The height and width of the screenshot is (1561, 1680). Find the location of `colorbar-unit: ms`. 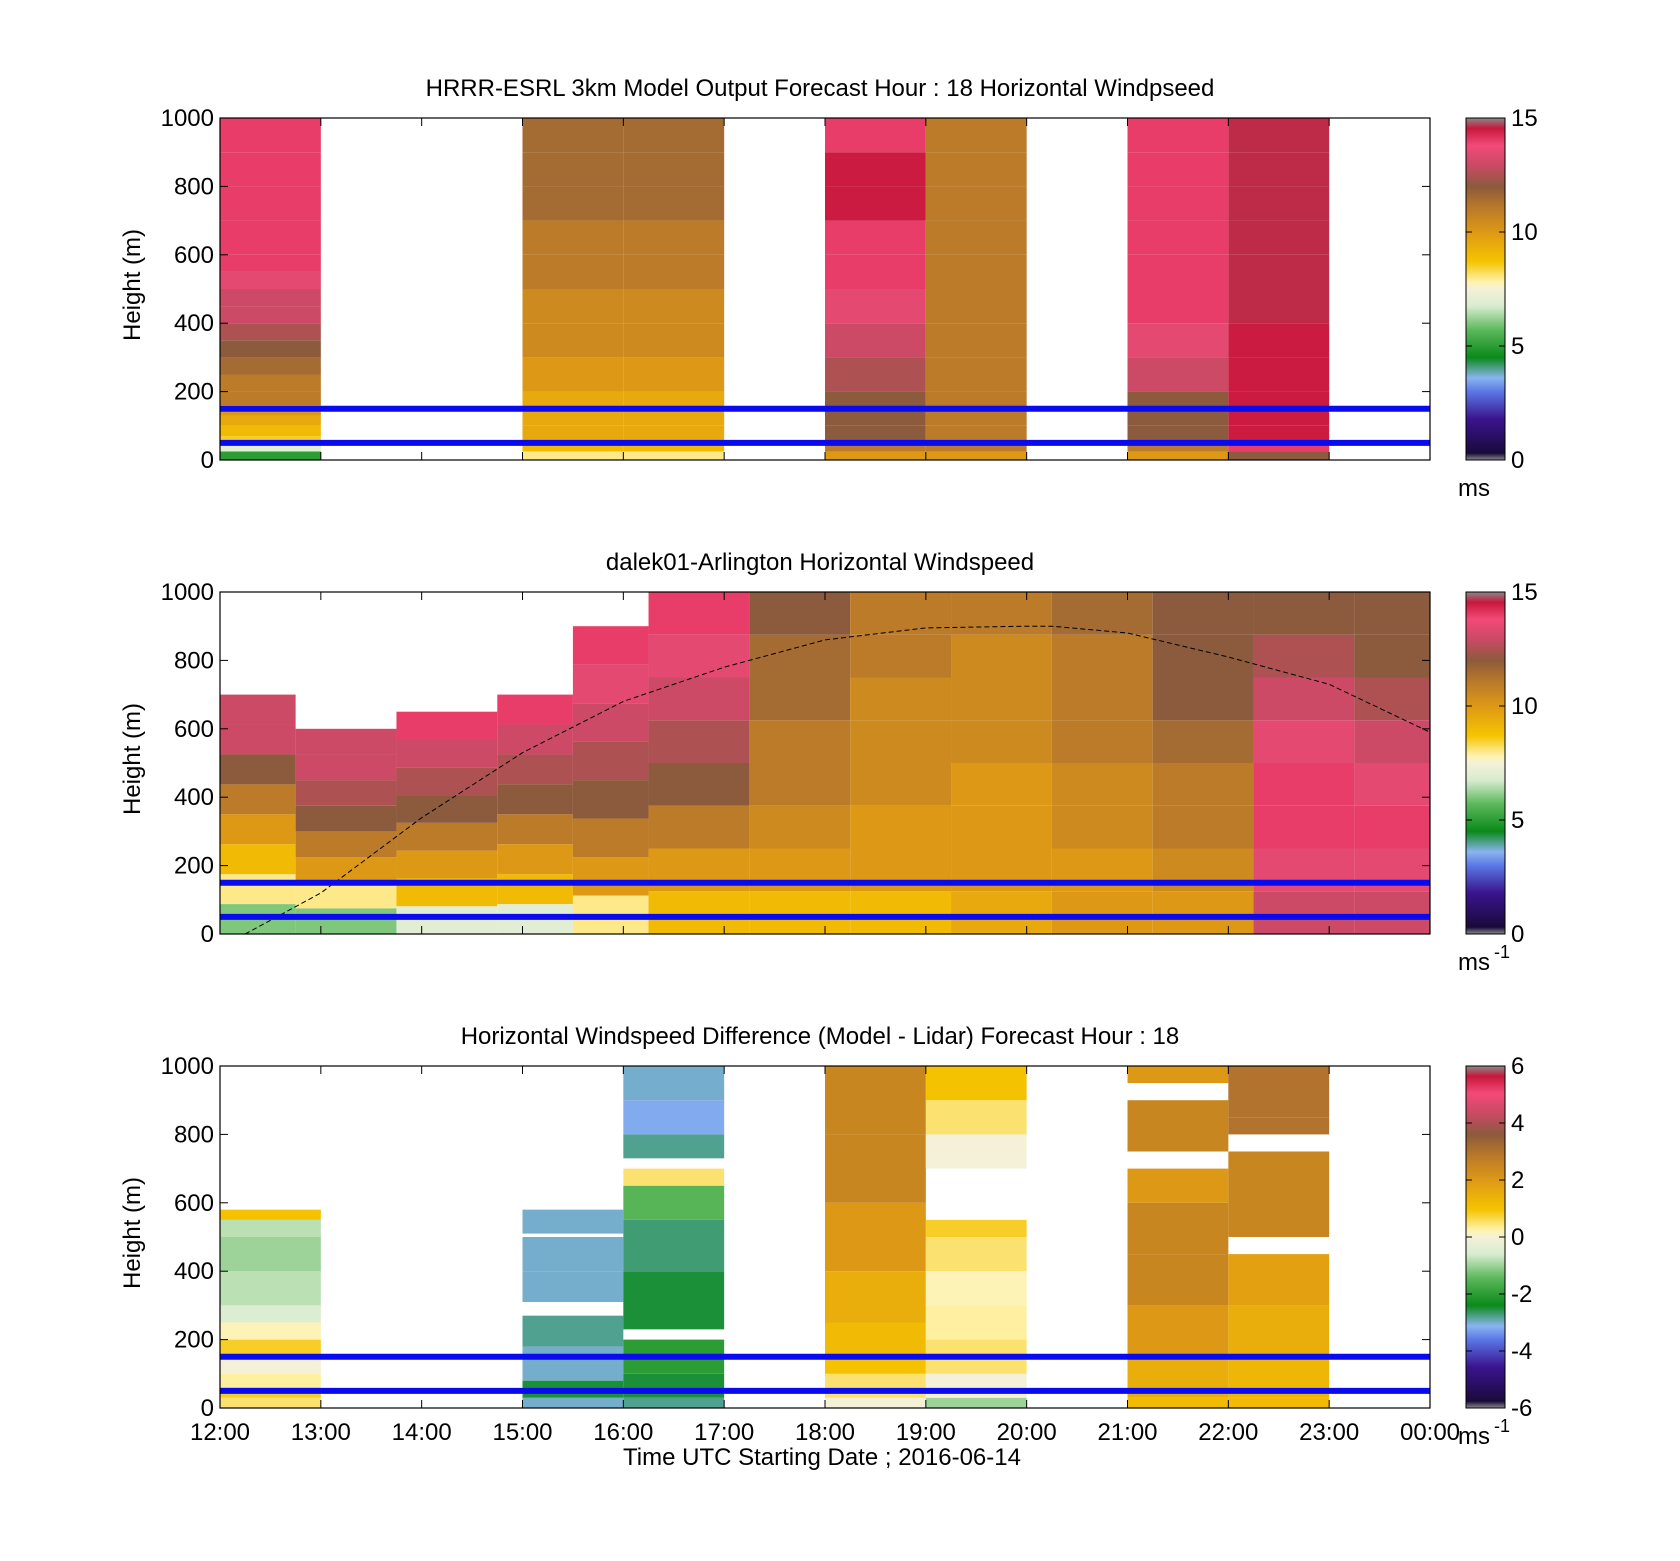

colorbar-unit: ms is located at coordinates (1474, 488).